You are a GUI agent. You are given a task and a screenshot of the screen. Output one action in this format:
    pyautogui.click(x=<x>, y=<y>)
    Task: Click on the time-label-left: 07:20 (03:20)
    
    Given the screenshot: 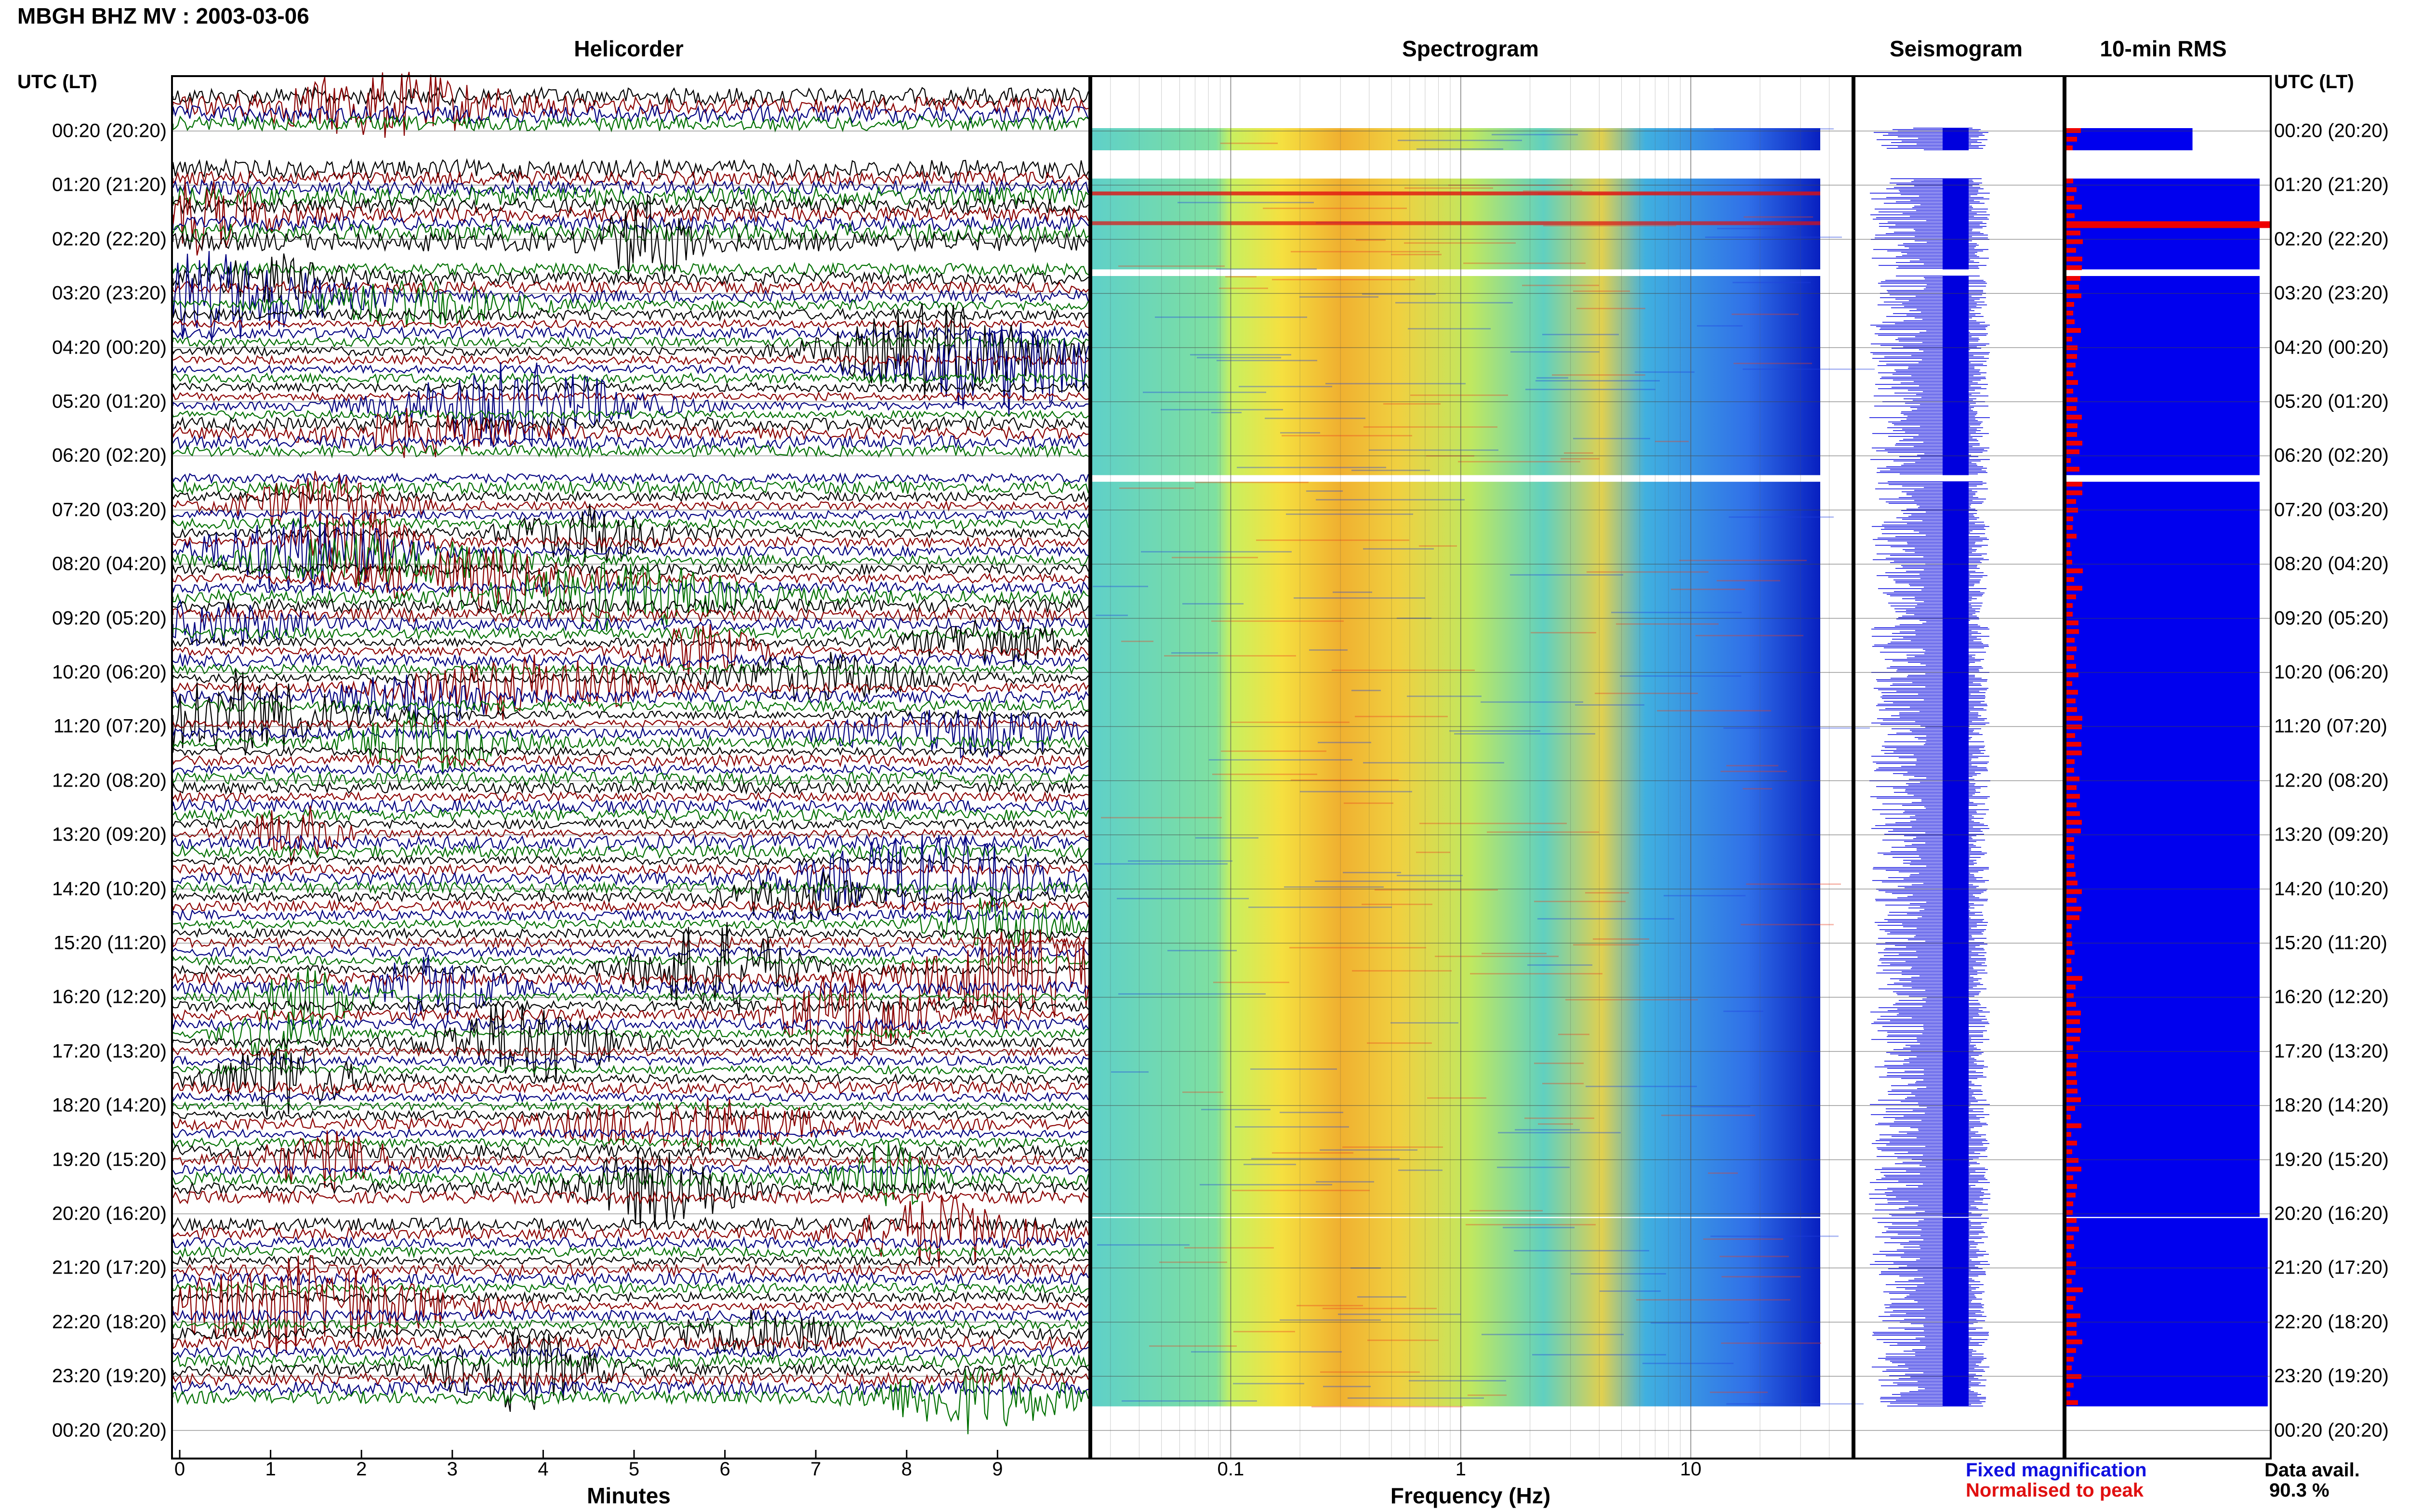 What is the action you would take?
    pyautogui.click(x=109, y=510)
    